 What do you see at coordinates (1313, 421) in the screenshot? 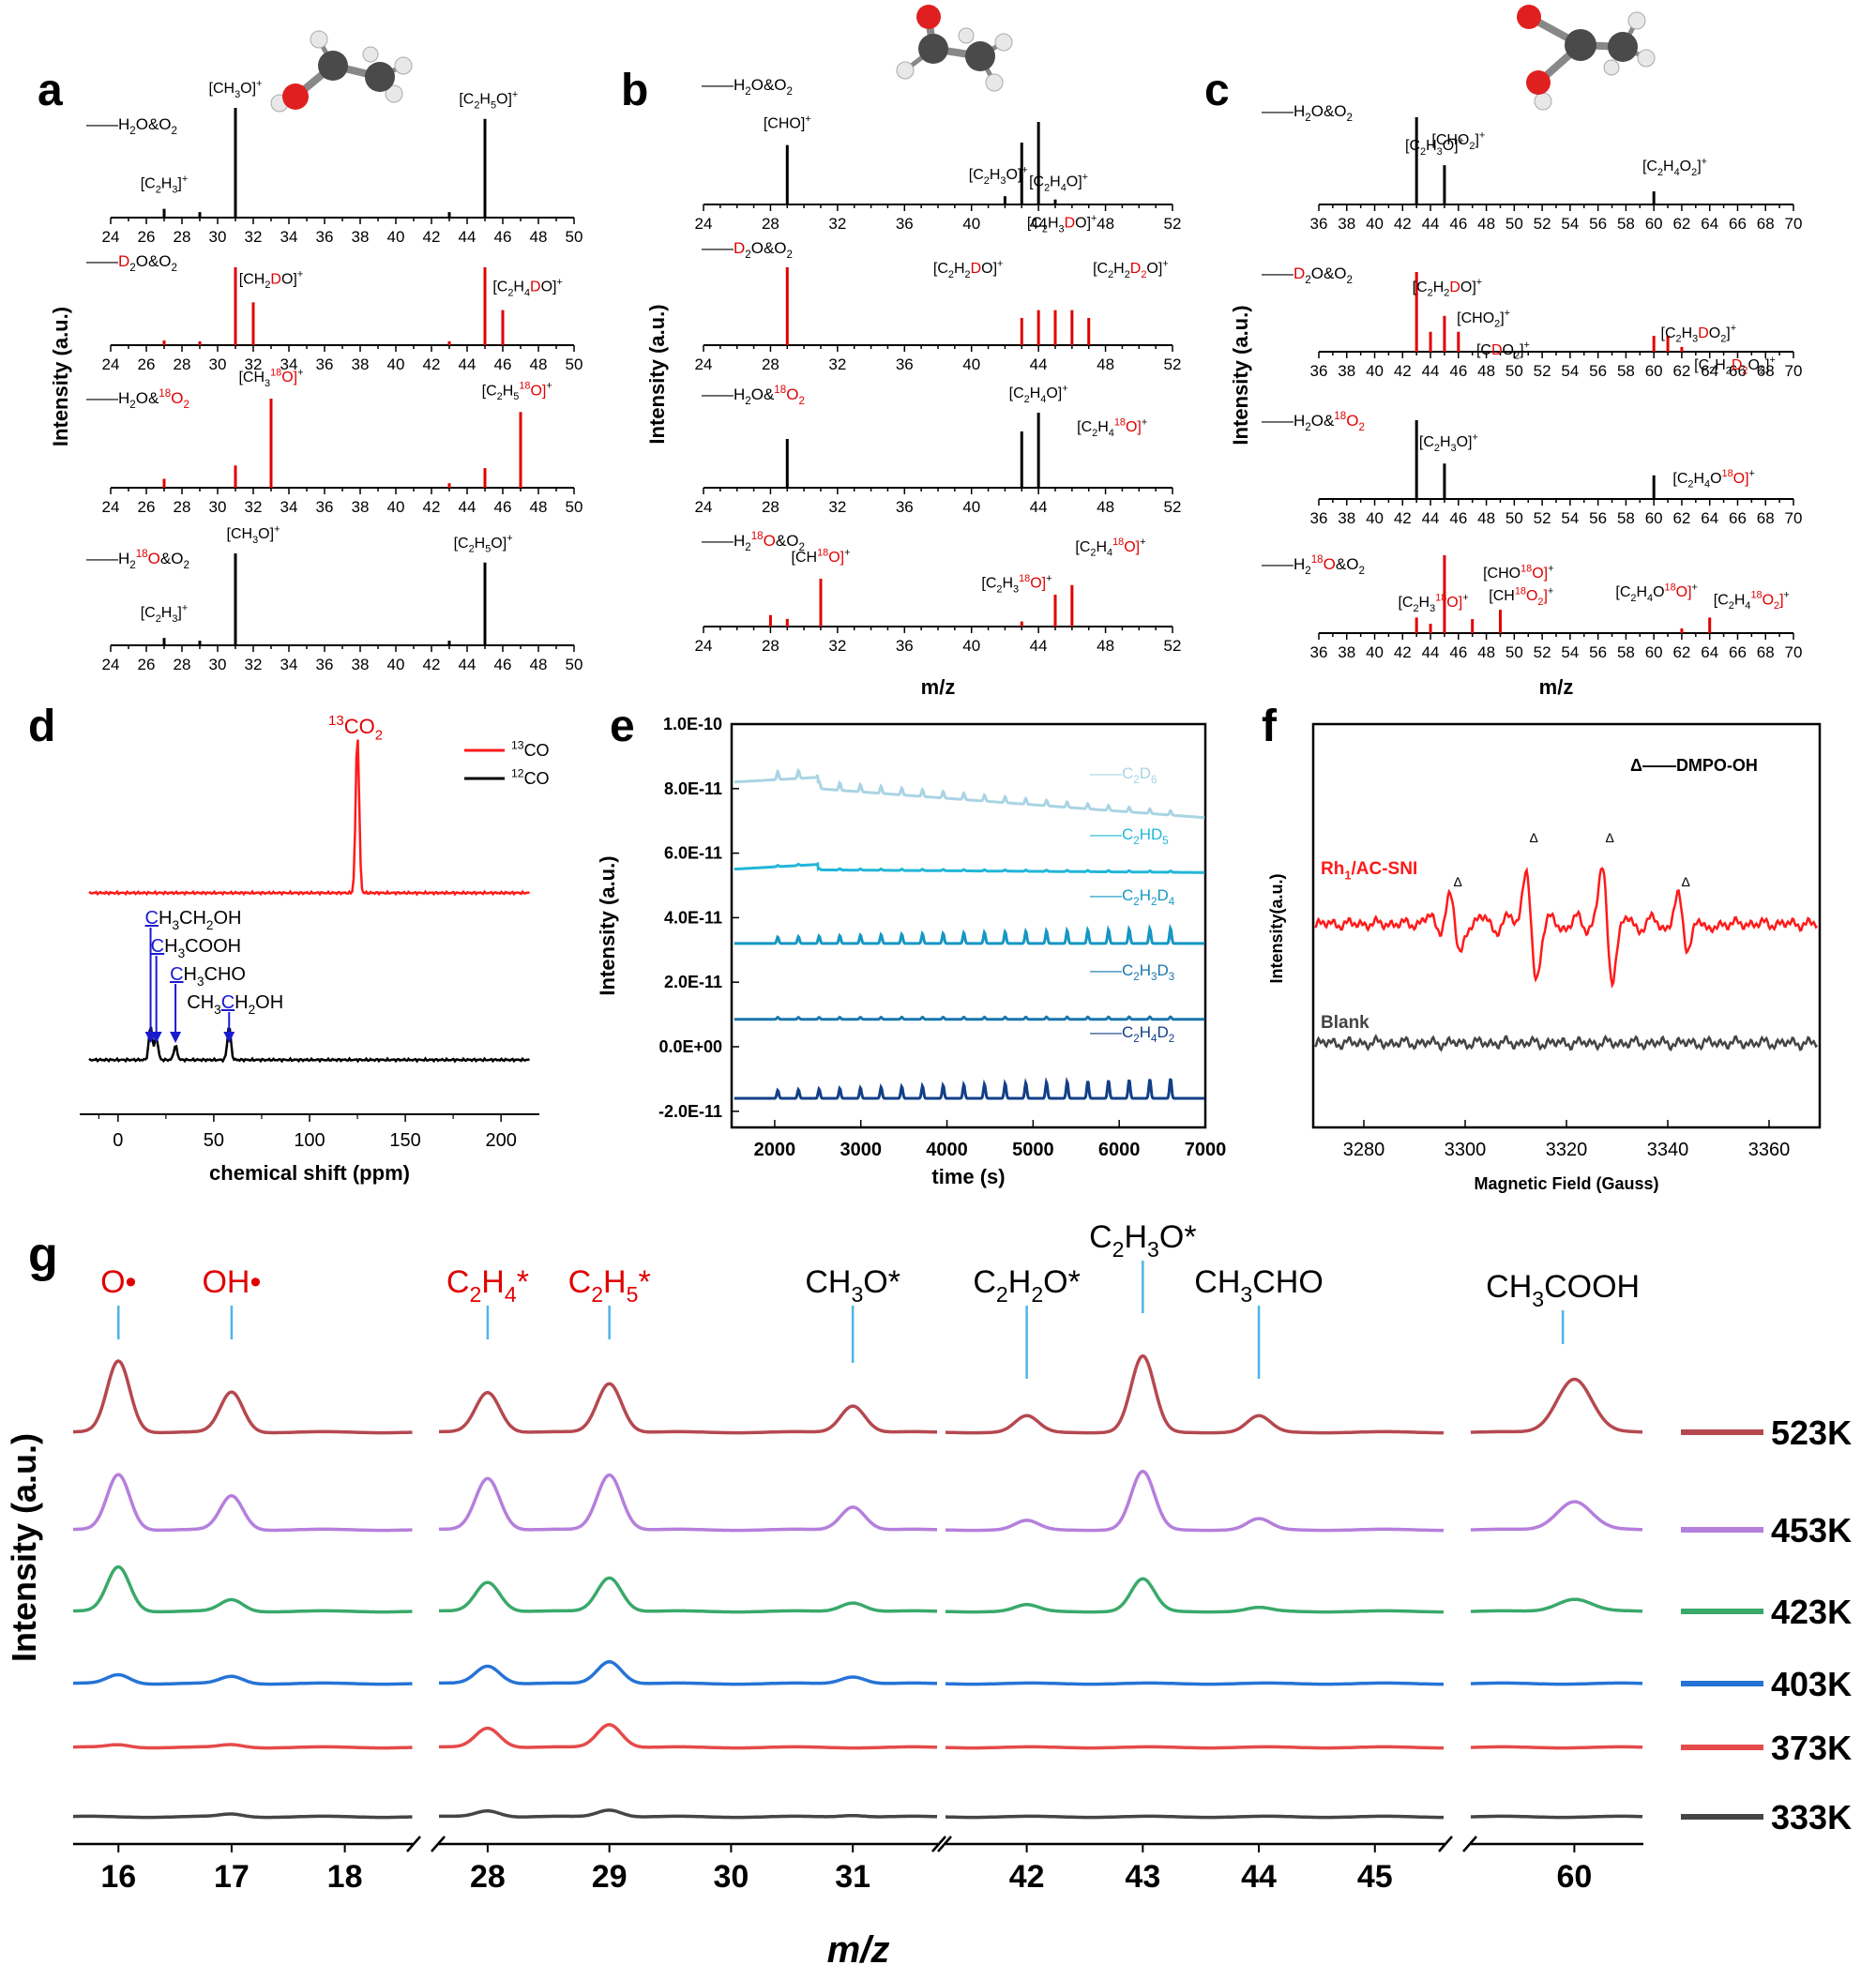
I see `row-legend-label: ——H2O&18O2` at bounding box center [1313, 421].